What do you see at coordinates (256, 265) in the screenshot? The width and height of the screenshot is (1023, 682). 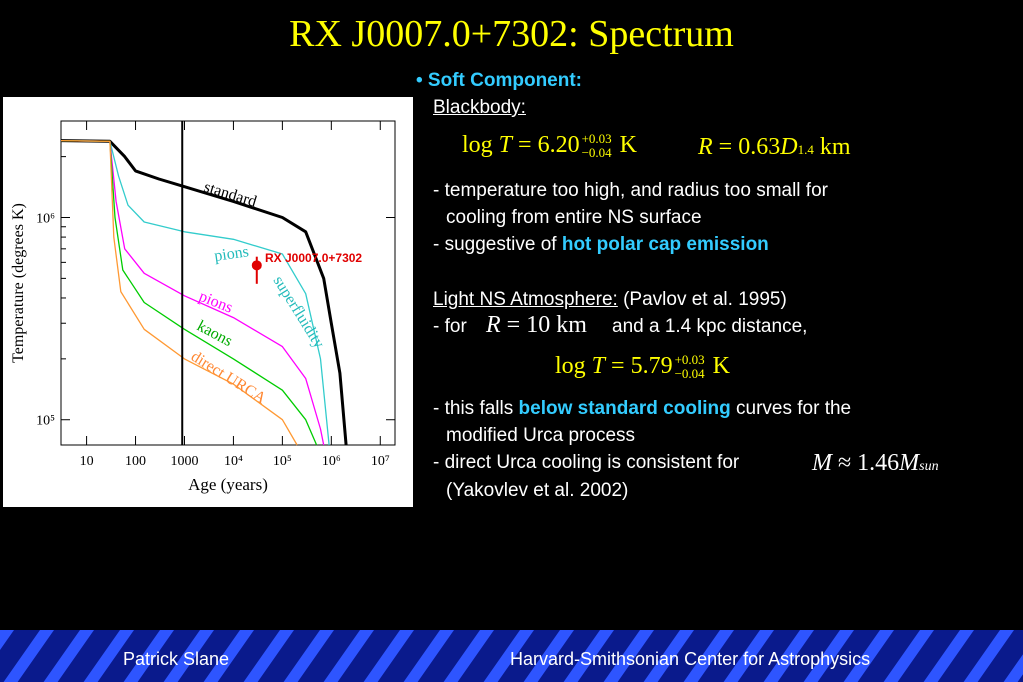 I see `source-point` at bounding box center [256, 265].